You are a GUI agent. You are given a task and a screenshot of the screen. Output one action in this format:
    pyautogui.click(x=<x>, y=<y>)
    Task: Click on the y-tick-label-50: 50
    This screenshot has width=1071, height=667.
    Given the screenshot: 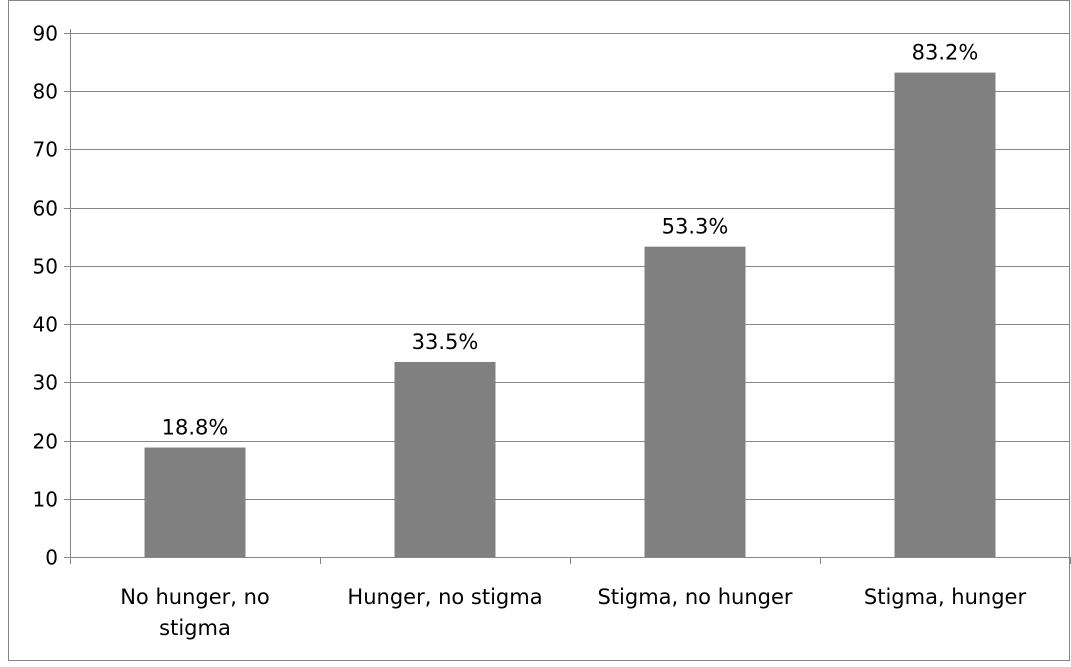 What is the action you would take?
    pyautogui.click(x=45, y=267)
    